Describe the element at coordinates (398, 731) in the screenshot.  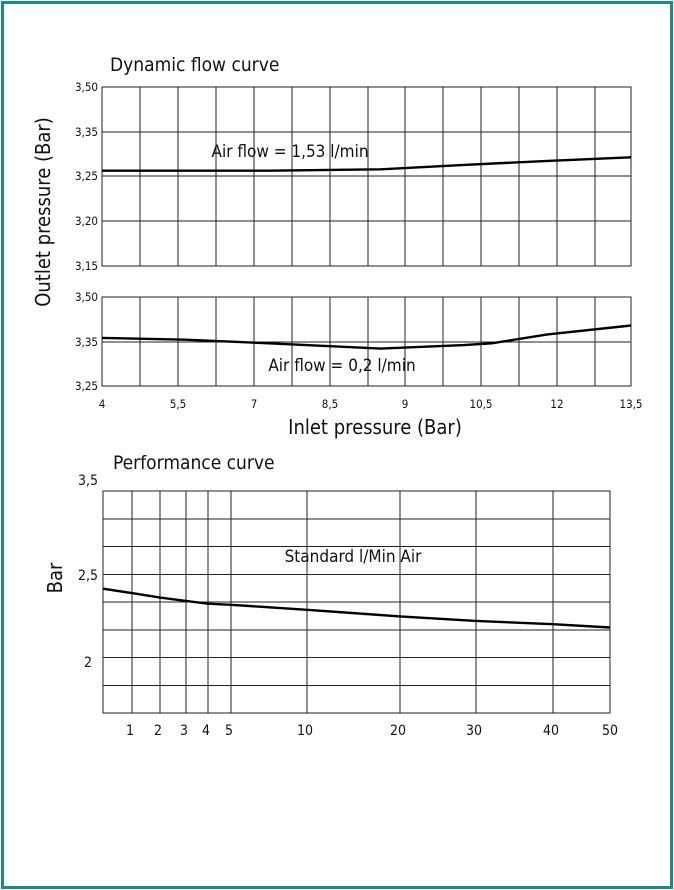
I see `x-tick-label: 20` at that location.